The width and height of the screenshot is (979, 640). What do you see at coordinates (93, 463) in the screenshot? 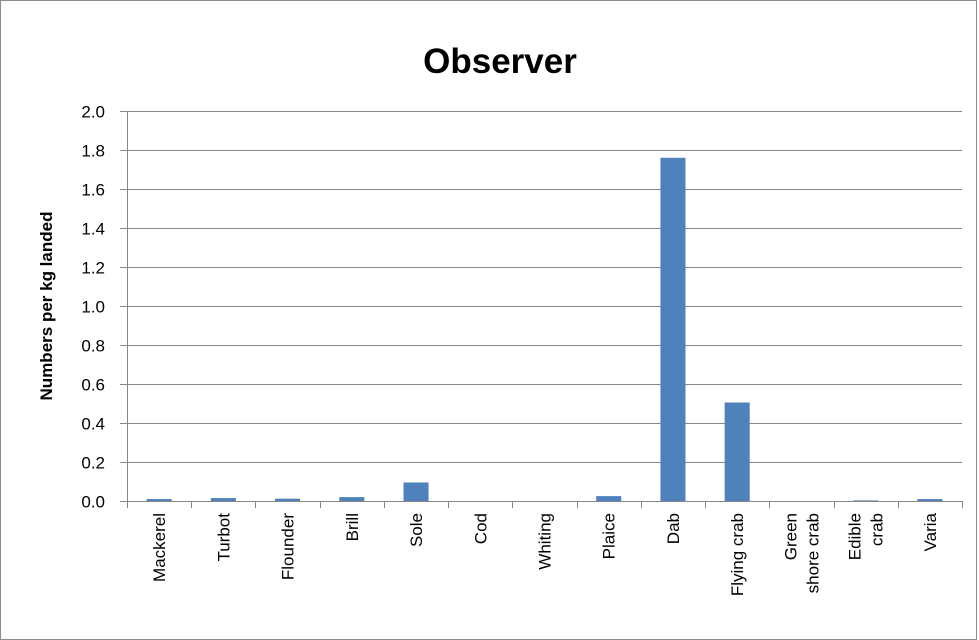
I see `y-tick-label: 0.2` at bounding box center [93, 463].